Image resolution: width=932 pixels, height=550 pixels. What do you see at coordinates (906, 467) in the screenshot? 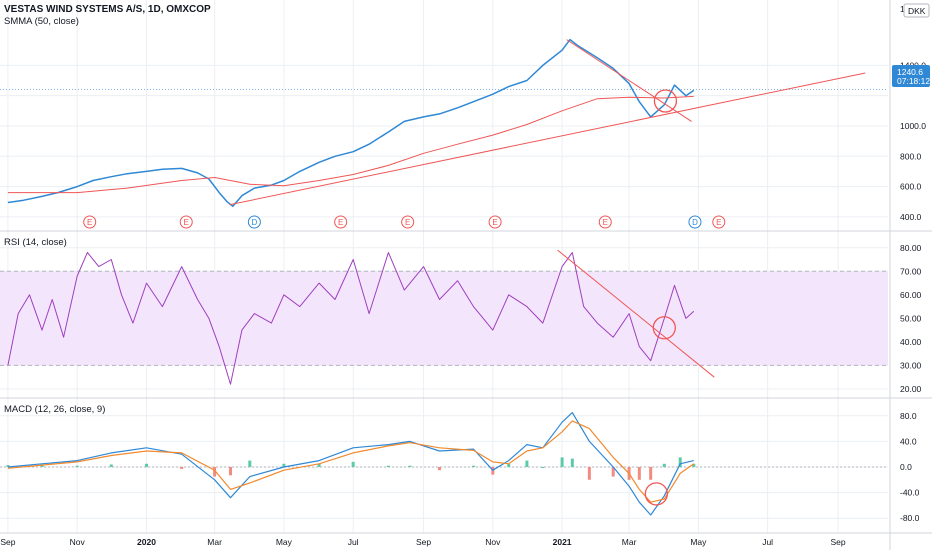
I see `y-tick-label: 0.0` at bounding box center [906, 467].